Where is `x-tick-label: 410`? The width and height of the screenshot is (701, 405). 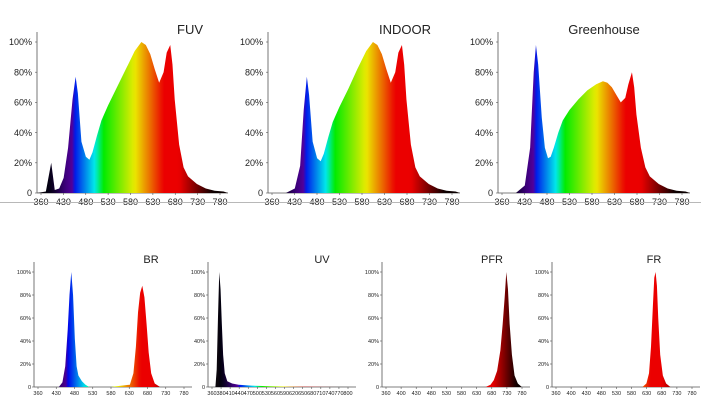
x-tick-label: 410 is located at coordinates (230, 394).